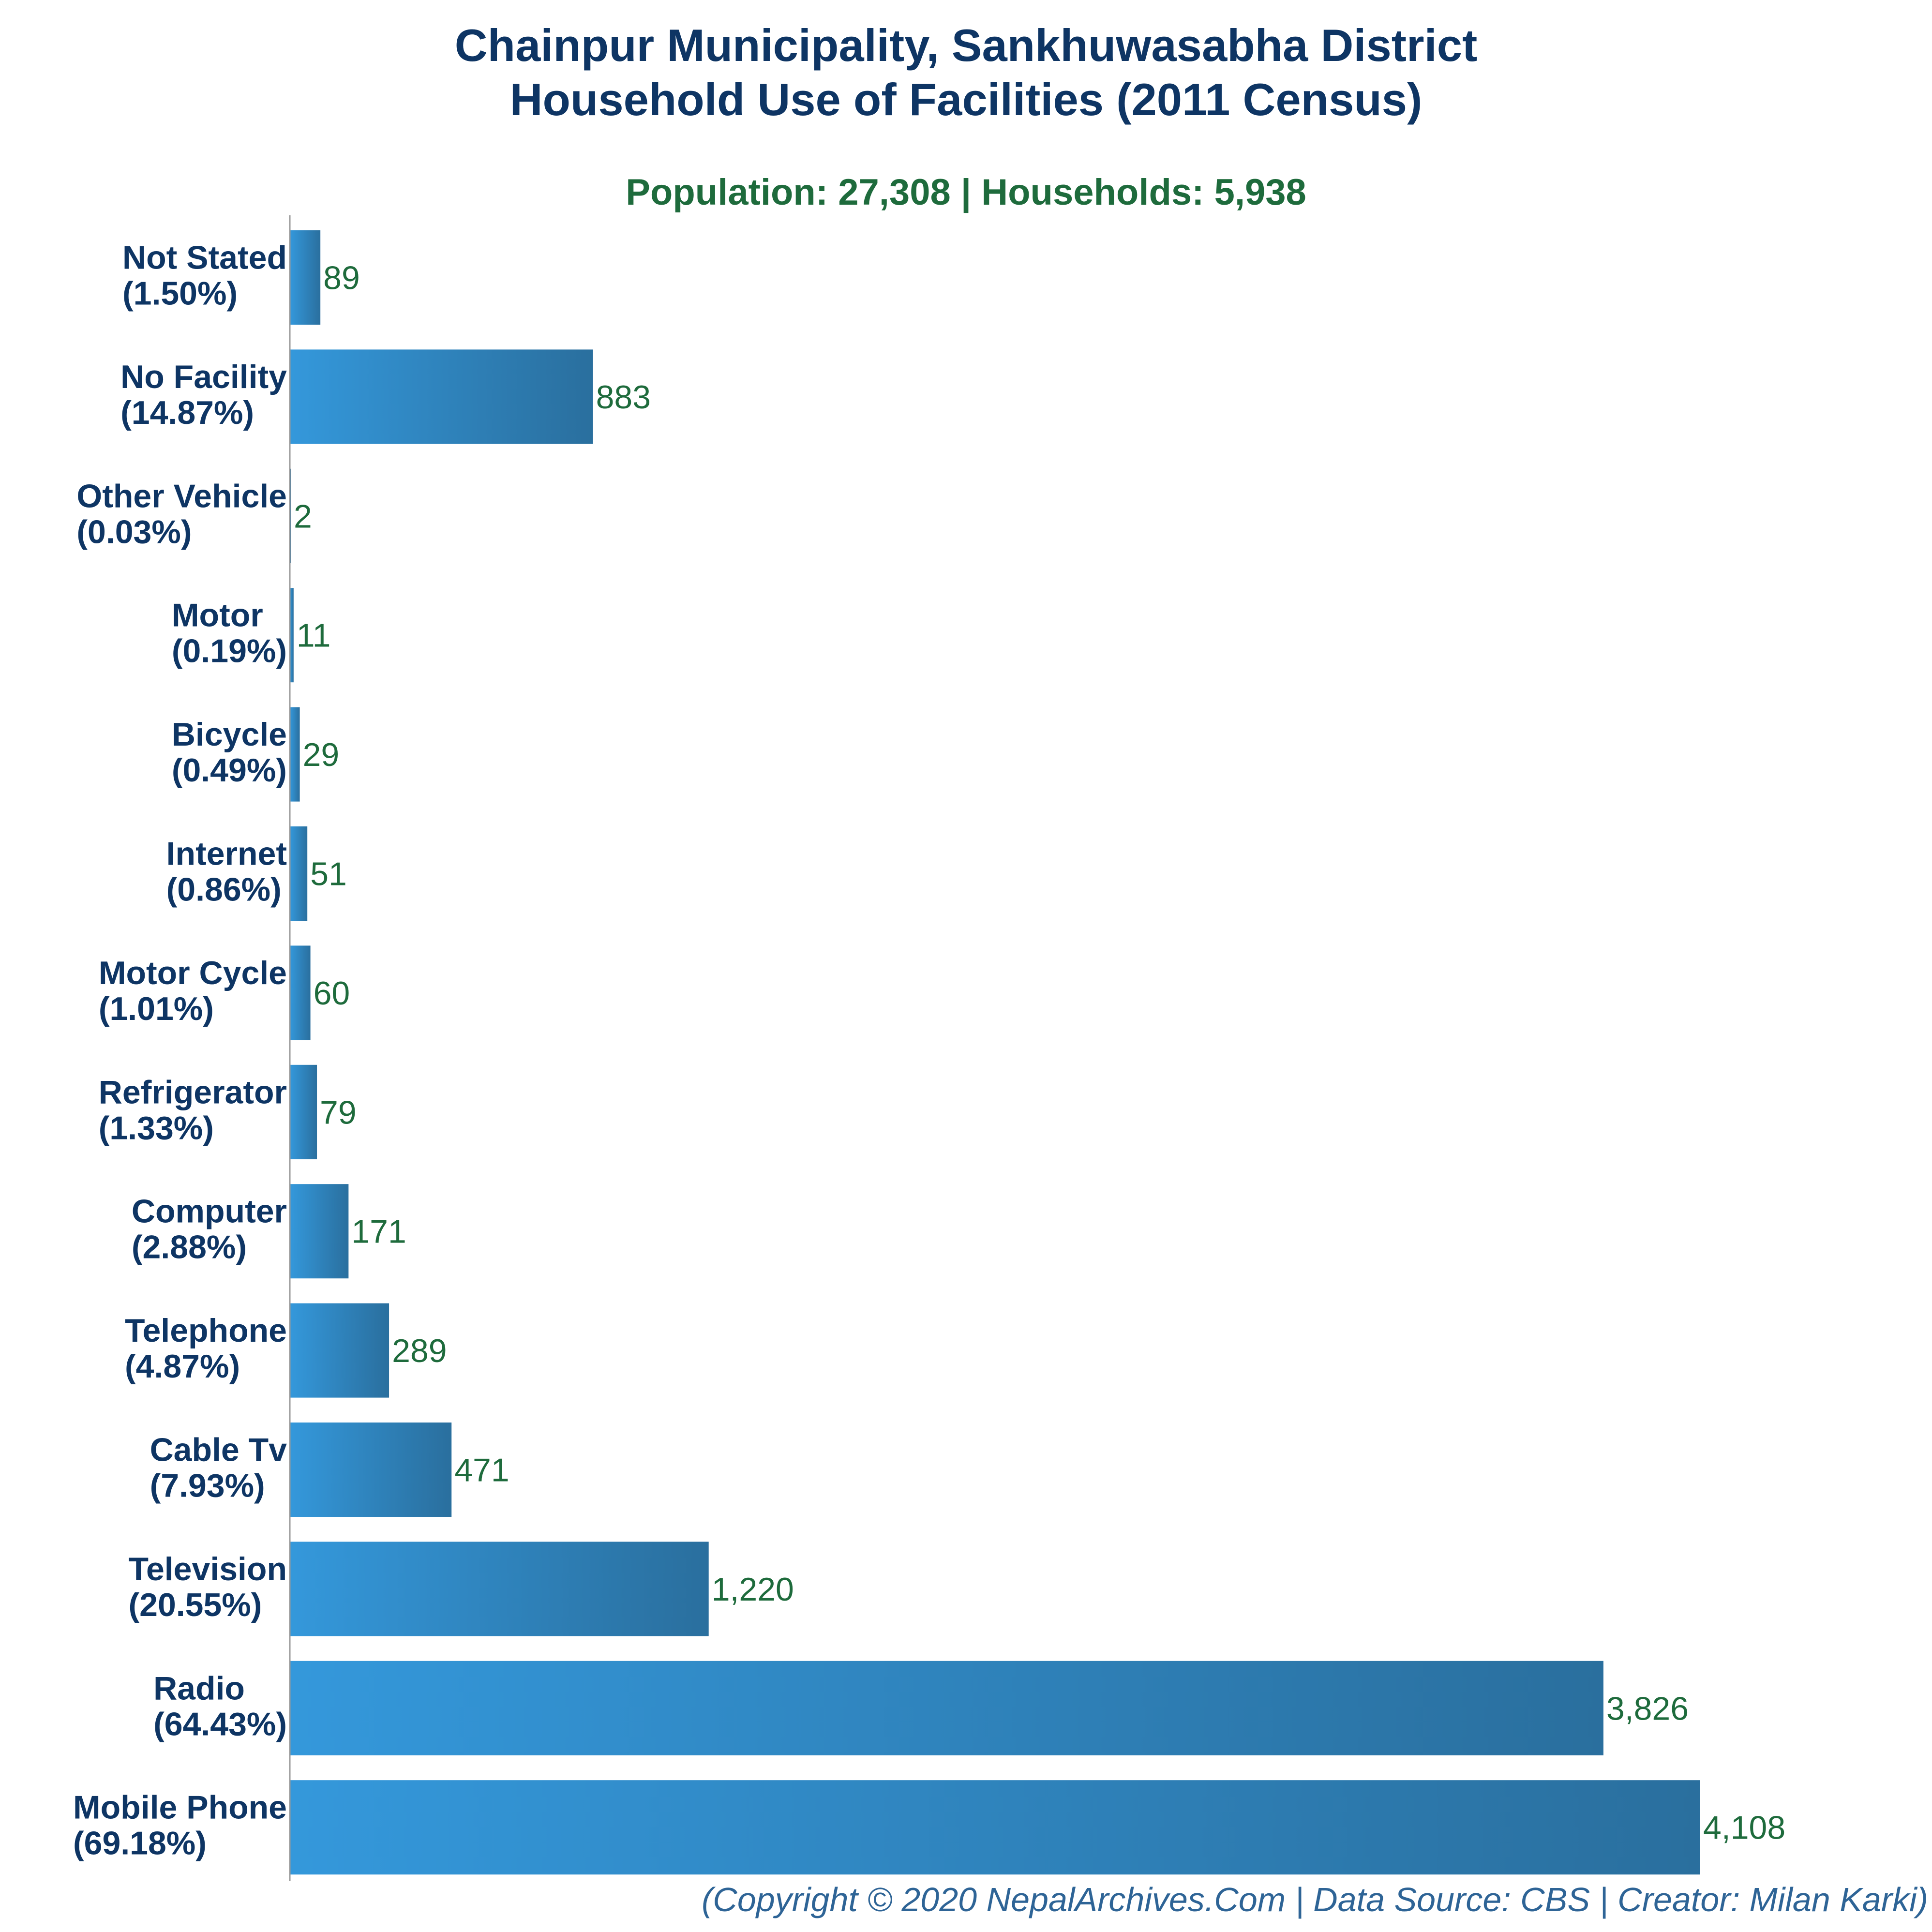 The height and width of the screenshot is (1932, 1932). Describe the element at coordinates (378, 1231) in the screenshot. I see `value-label-computer: 171` at that location.